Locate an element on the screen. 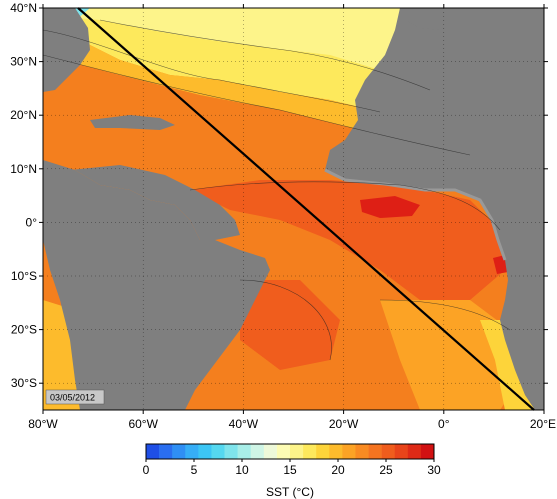  colorbar-tick-label: 10 is located at coordinates (242, 470).